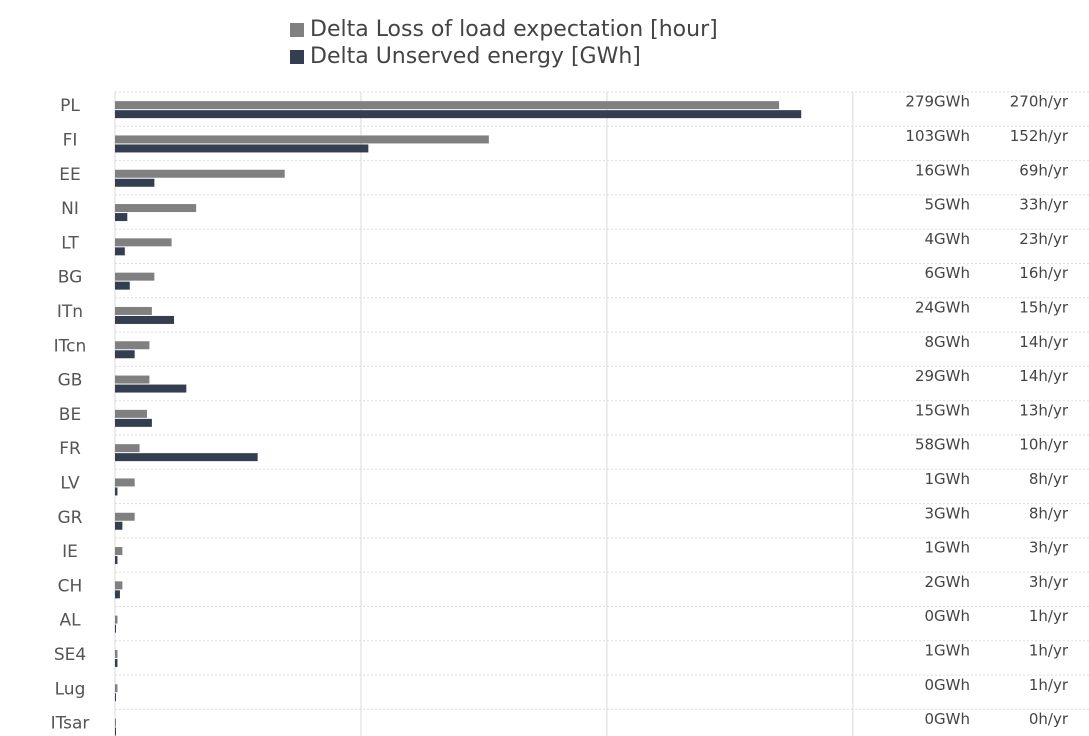 This screenshot has width=1089, height=736. I want to click on y-tick-label: GB, so click(70, 381).